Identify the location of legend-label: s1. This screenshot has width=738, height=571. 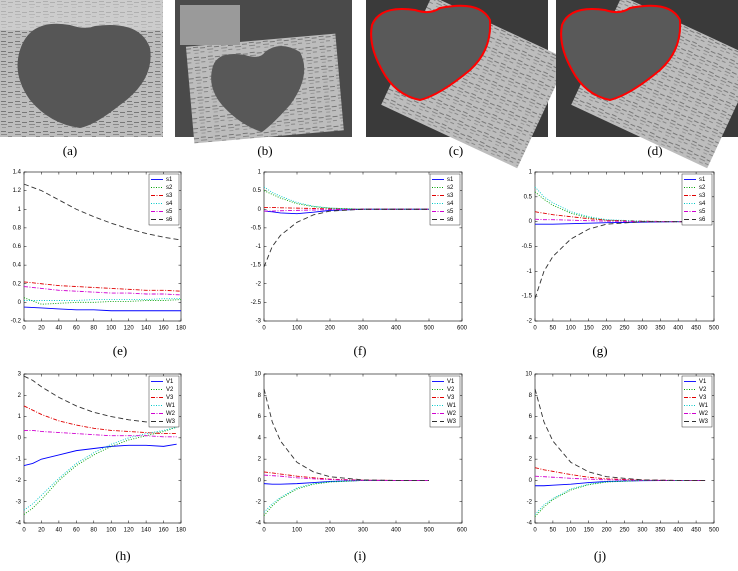
(450, 180).